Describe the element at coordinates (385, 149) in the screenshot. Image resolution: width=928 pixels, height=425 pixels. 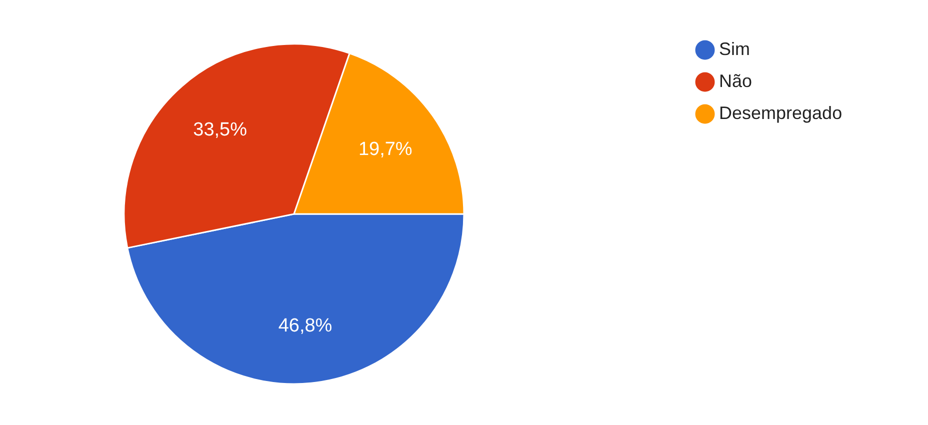
I see `data-label: 19,7%` at that location.